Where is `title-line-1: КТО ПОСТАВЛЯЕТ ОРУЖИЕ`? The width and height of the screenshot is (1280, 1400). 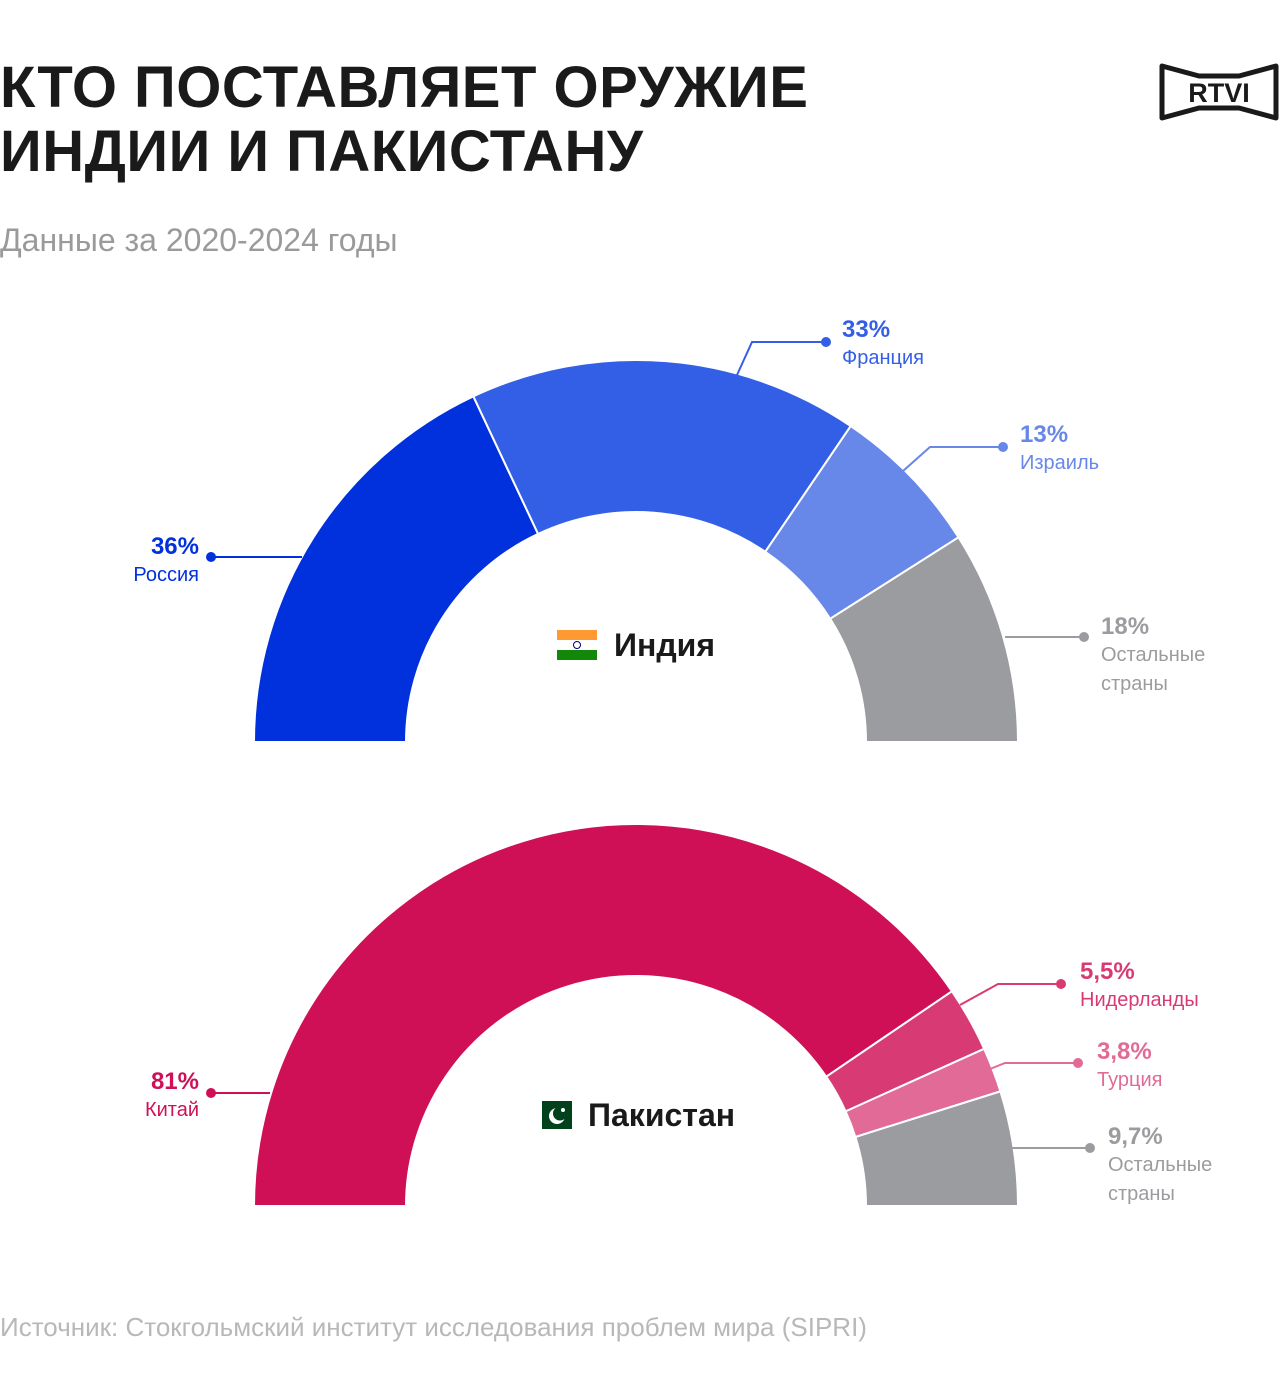 title-line-1: КТО ПОСТАВЛЯЕТ ОРУЖИЕ is located at coordinates (404, 87).